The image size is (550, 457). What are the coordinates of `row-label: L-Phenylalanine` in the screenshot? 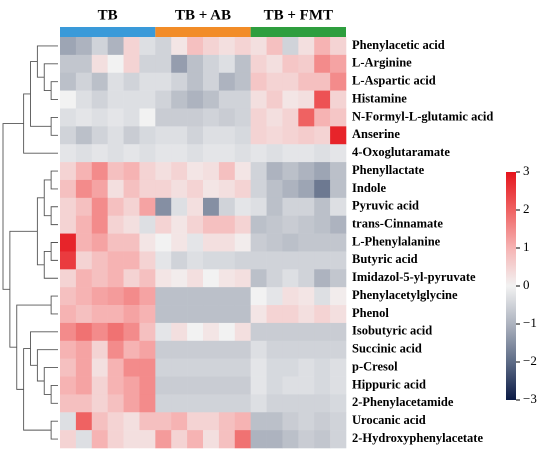 It's located at (396, 241).